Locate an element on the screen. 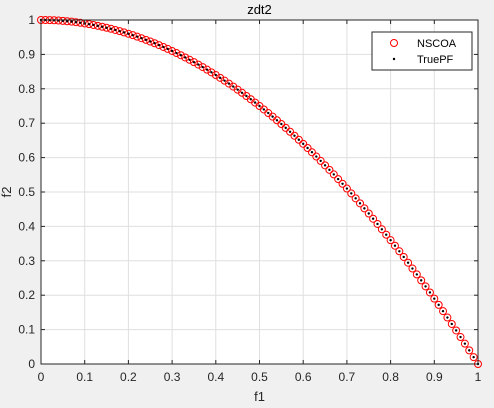 This screenshot has height=408, width=494. x-tick-label: 0.6 is located at coordinates (303, 377).